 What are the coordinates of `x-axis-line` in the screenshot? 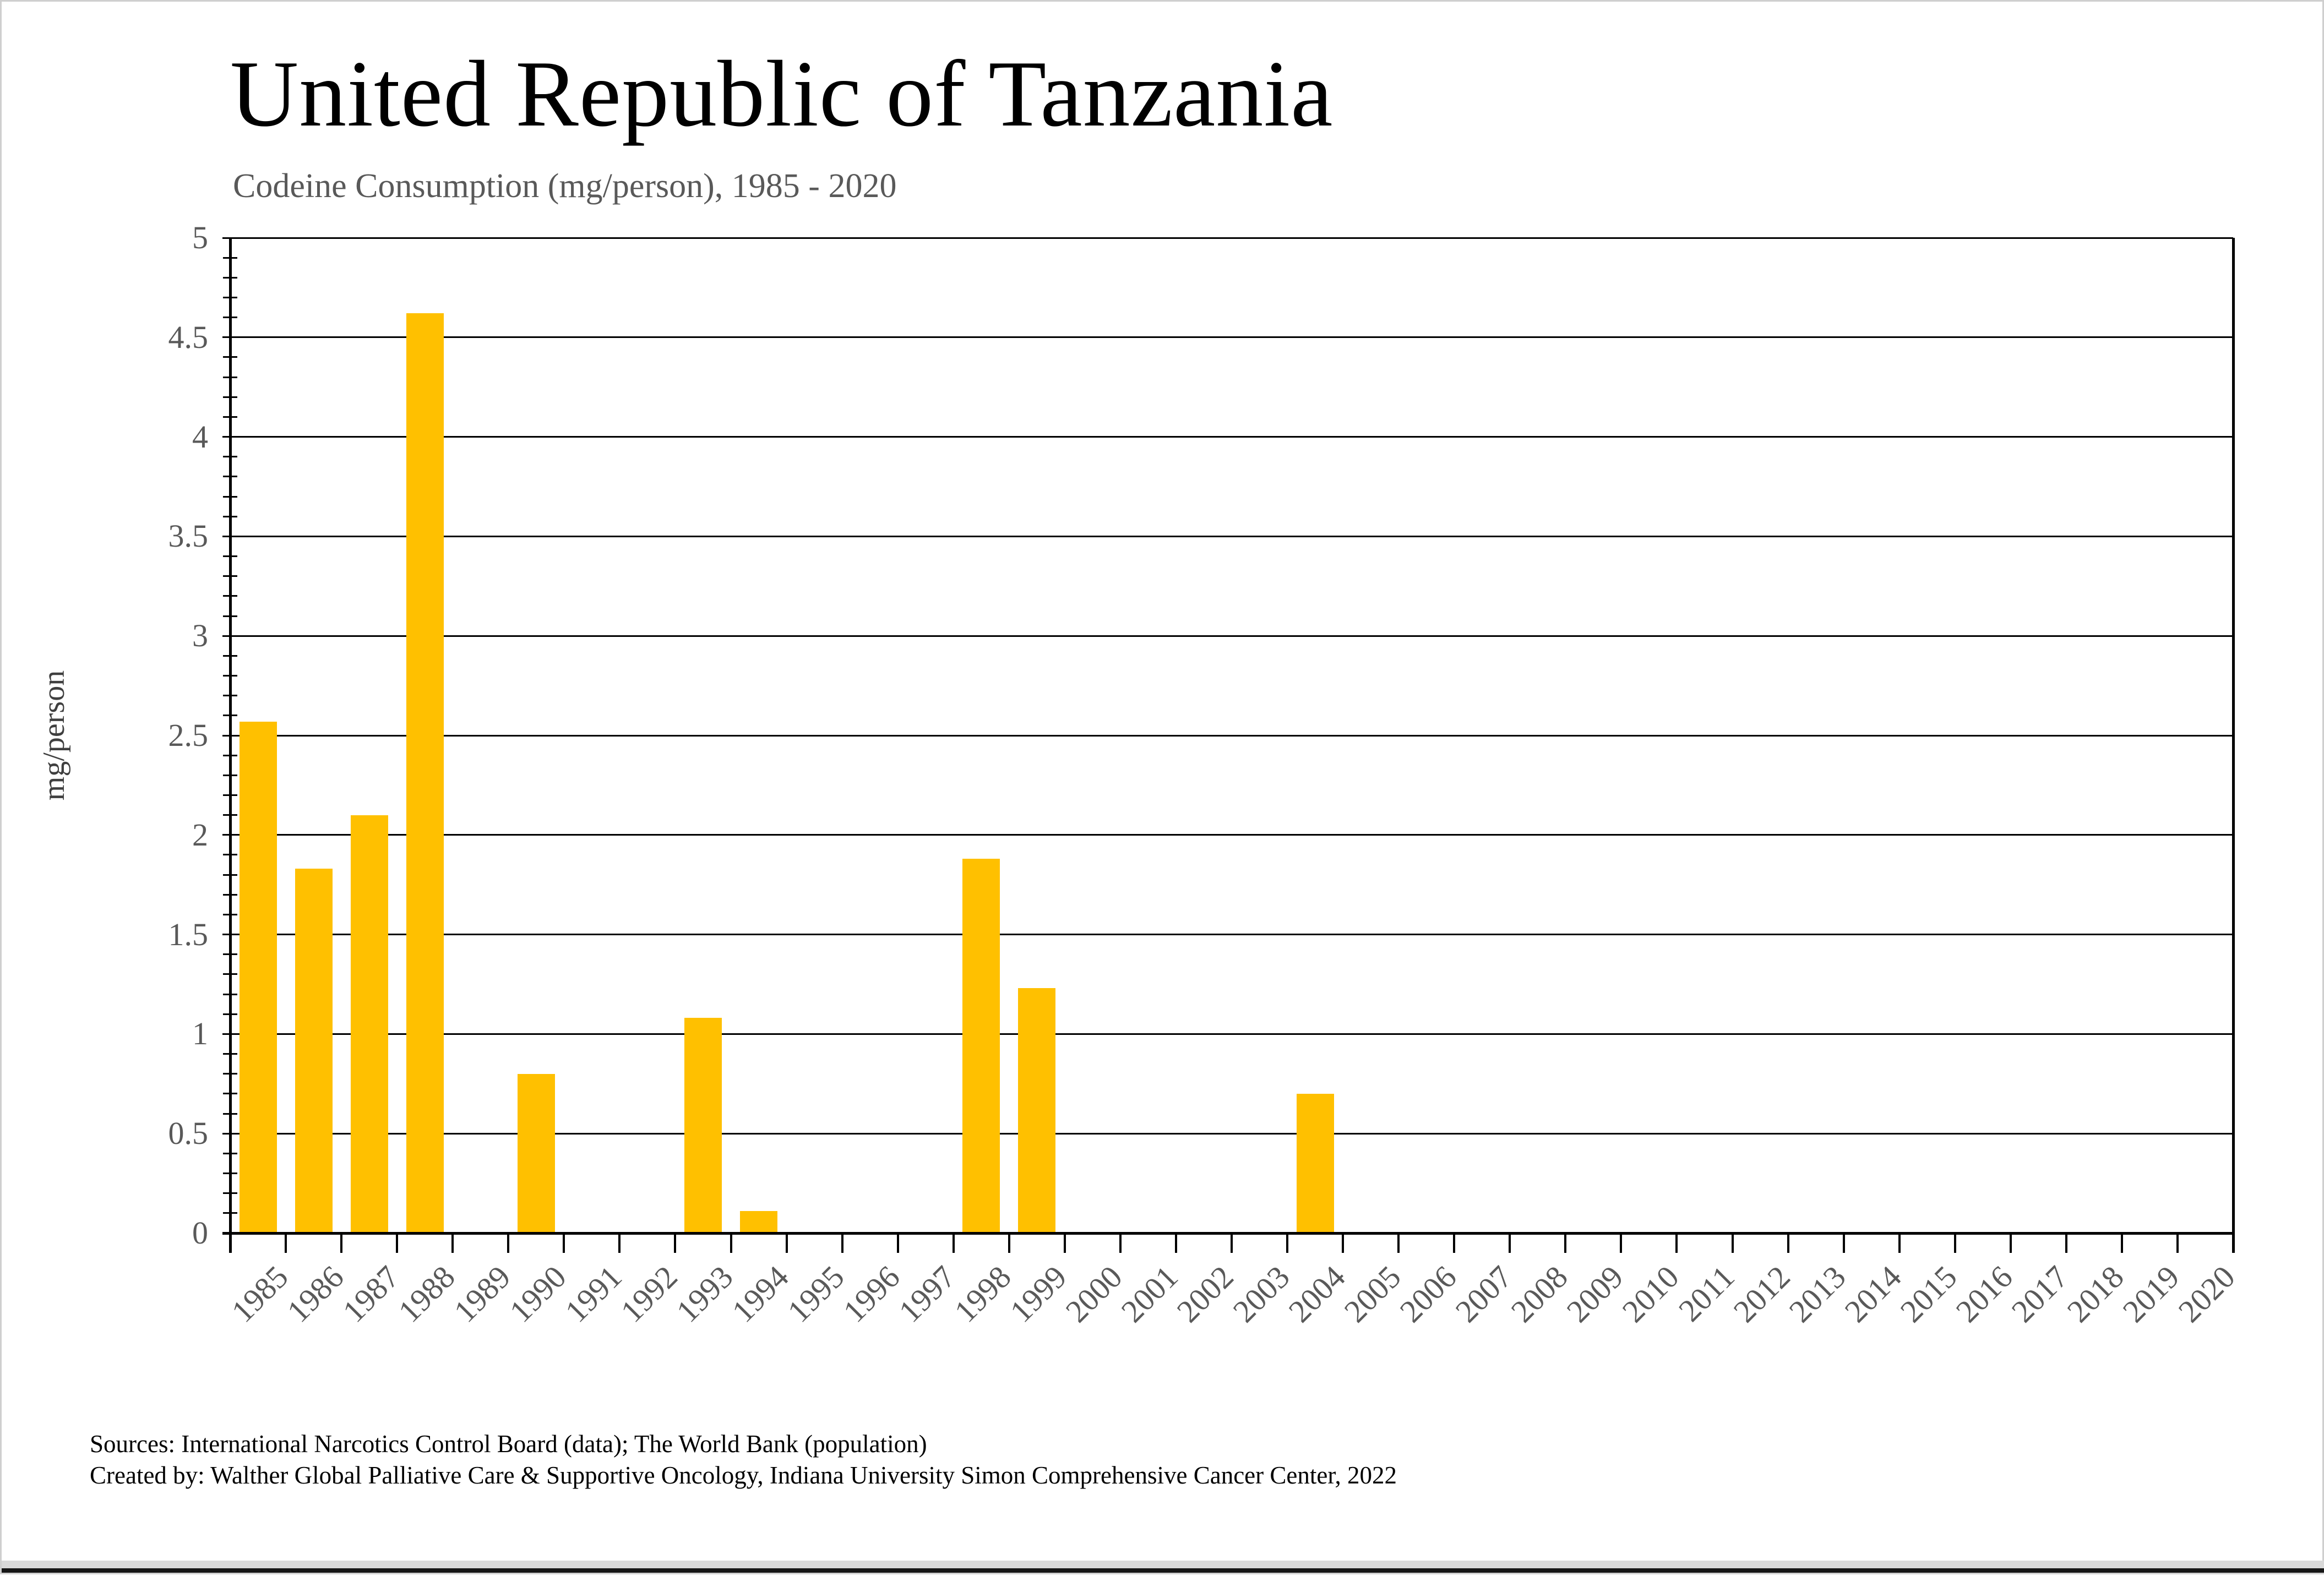 It's located at (1227, 1233).